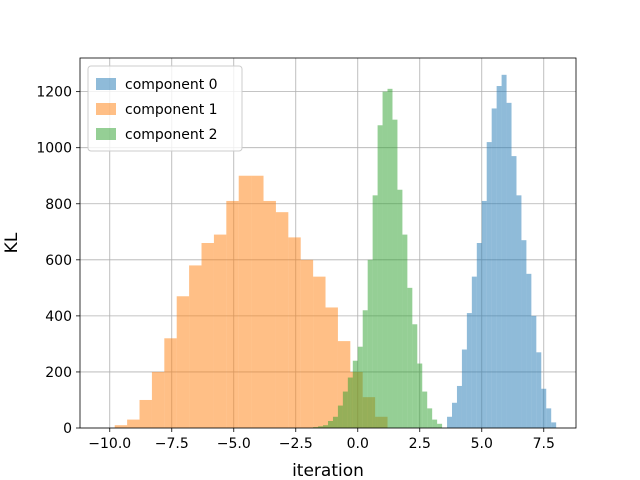 The image size is (640, 480). What do you see at coordinates (328, 470) in the screenshot?
I see `x-axis-label: iteration` at bounding box center [328, 470].